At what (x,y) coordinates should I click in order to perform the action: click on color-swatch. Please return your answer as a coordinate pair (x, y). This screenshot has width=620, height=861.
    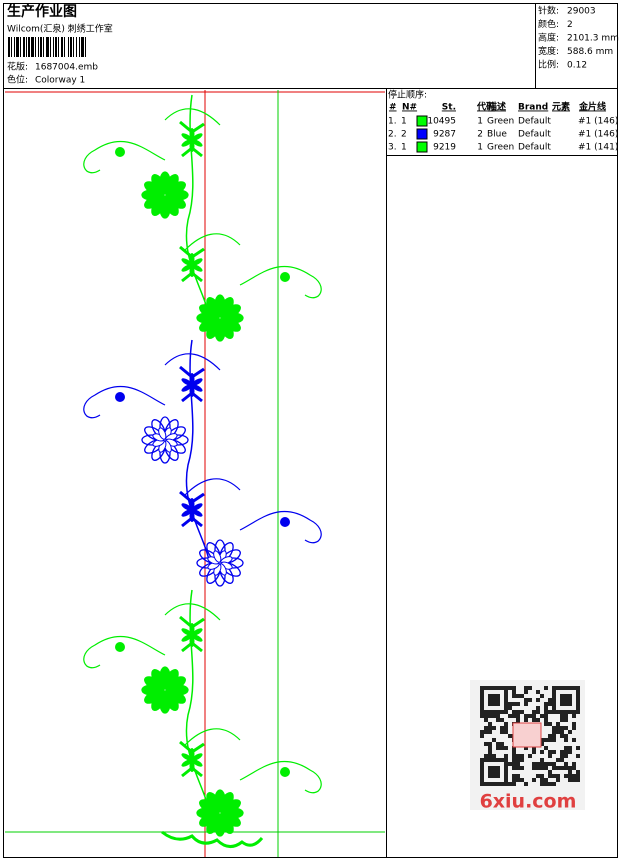
    Looking at the image, I should click on (422, 121).